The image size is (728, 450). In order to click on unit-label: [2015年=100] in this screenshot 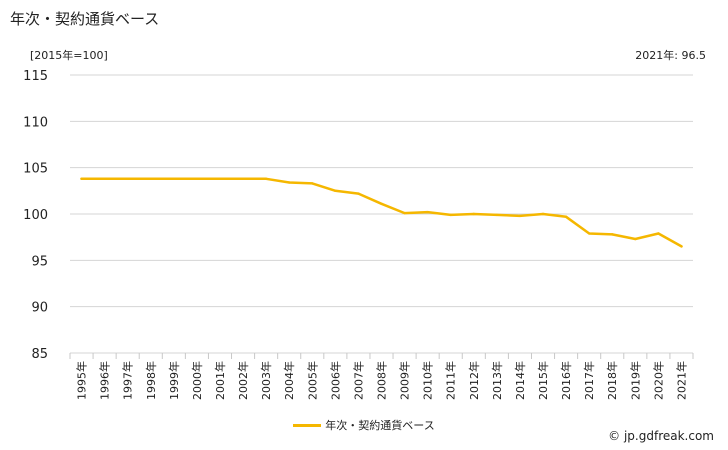, I will do `click(69, 55)`.